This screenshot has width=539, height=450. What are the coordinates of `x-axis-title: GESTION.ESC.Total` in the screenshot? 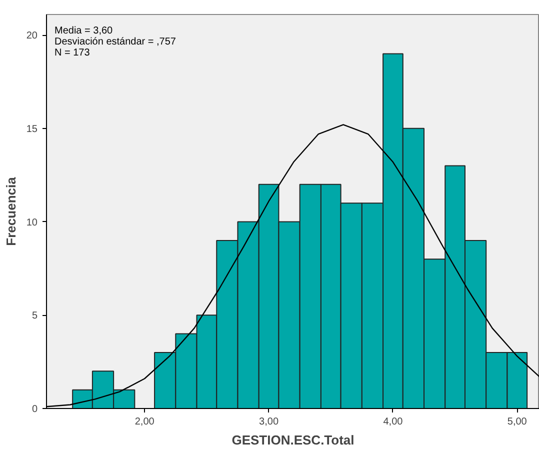 It's located at (293, 440).